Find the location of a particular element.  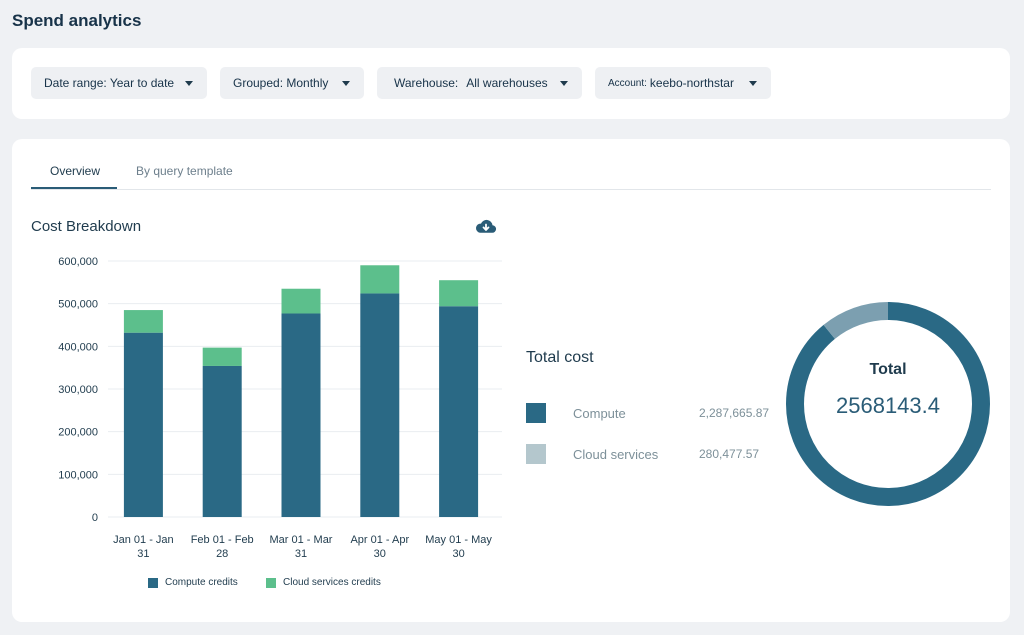

date-range-label: Date range: Year to date is located at coordinates (109, 83).